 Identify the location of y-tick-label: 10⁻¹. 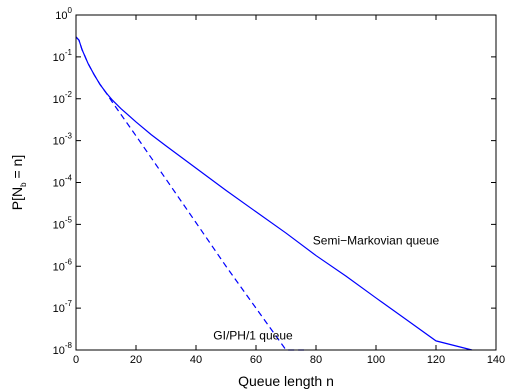
(63, 56).